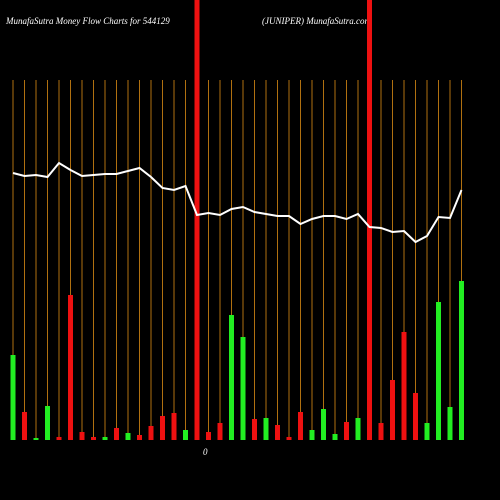 This screenshot has height=500, width=500. Describe the element at coordinates (205, 452) in the screenshot. I see `zero-label: 0` at that location.